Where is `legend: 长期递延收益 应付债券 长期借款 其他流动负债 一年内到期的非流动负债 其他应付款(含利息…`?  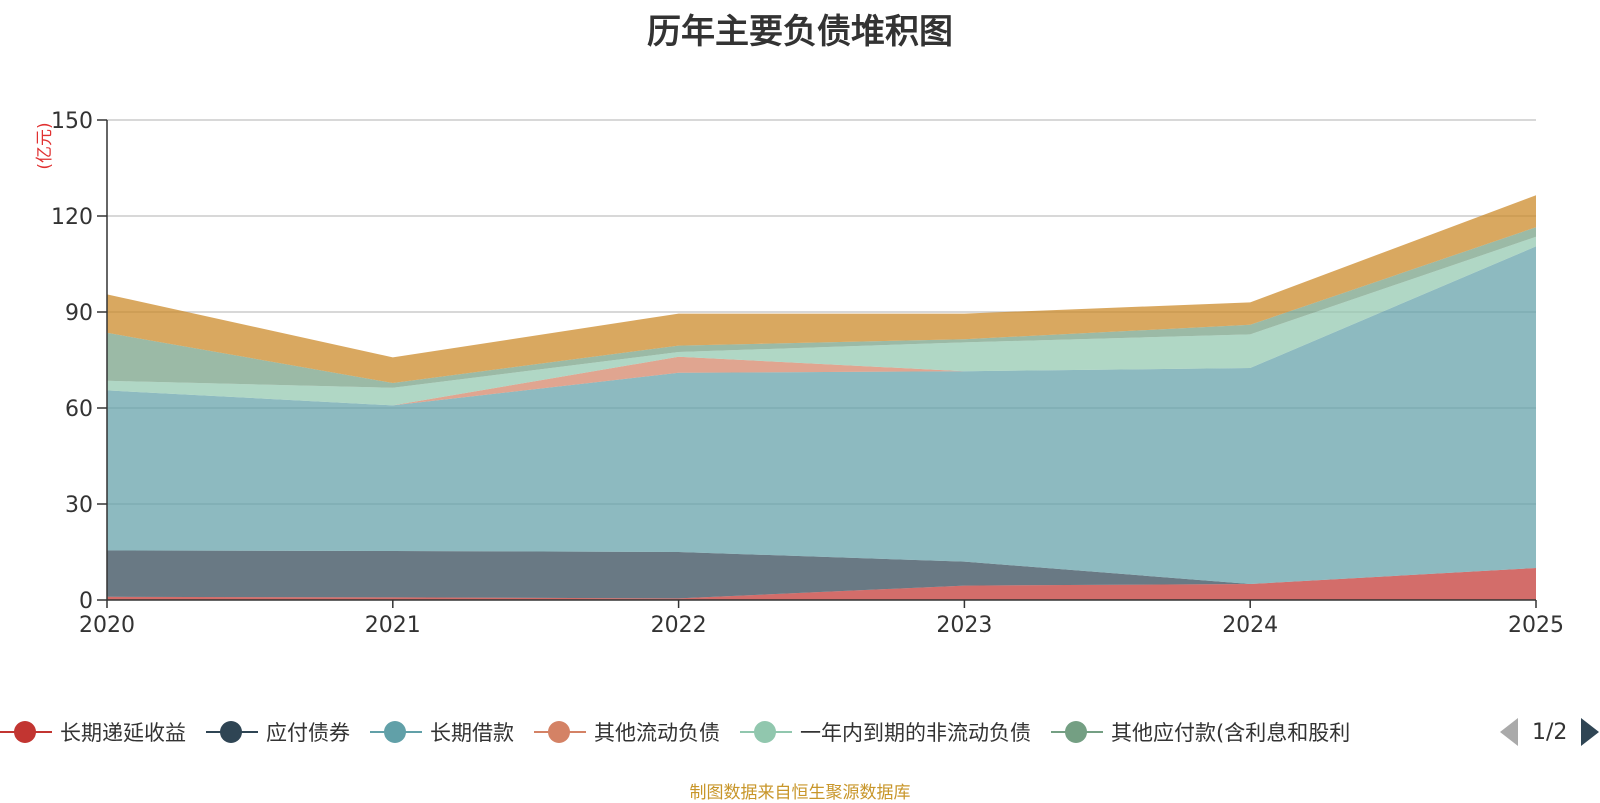 legend: 长期递延收益 应付债券 长期借款 其他流动负债 一年内到期的非流动负债 其他应付款(含利息… is located at coordinates (800, 732).